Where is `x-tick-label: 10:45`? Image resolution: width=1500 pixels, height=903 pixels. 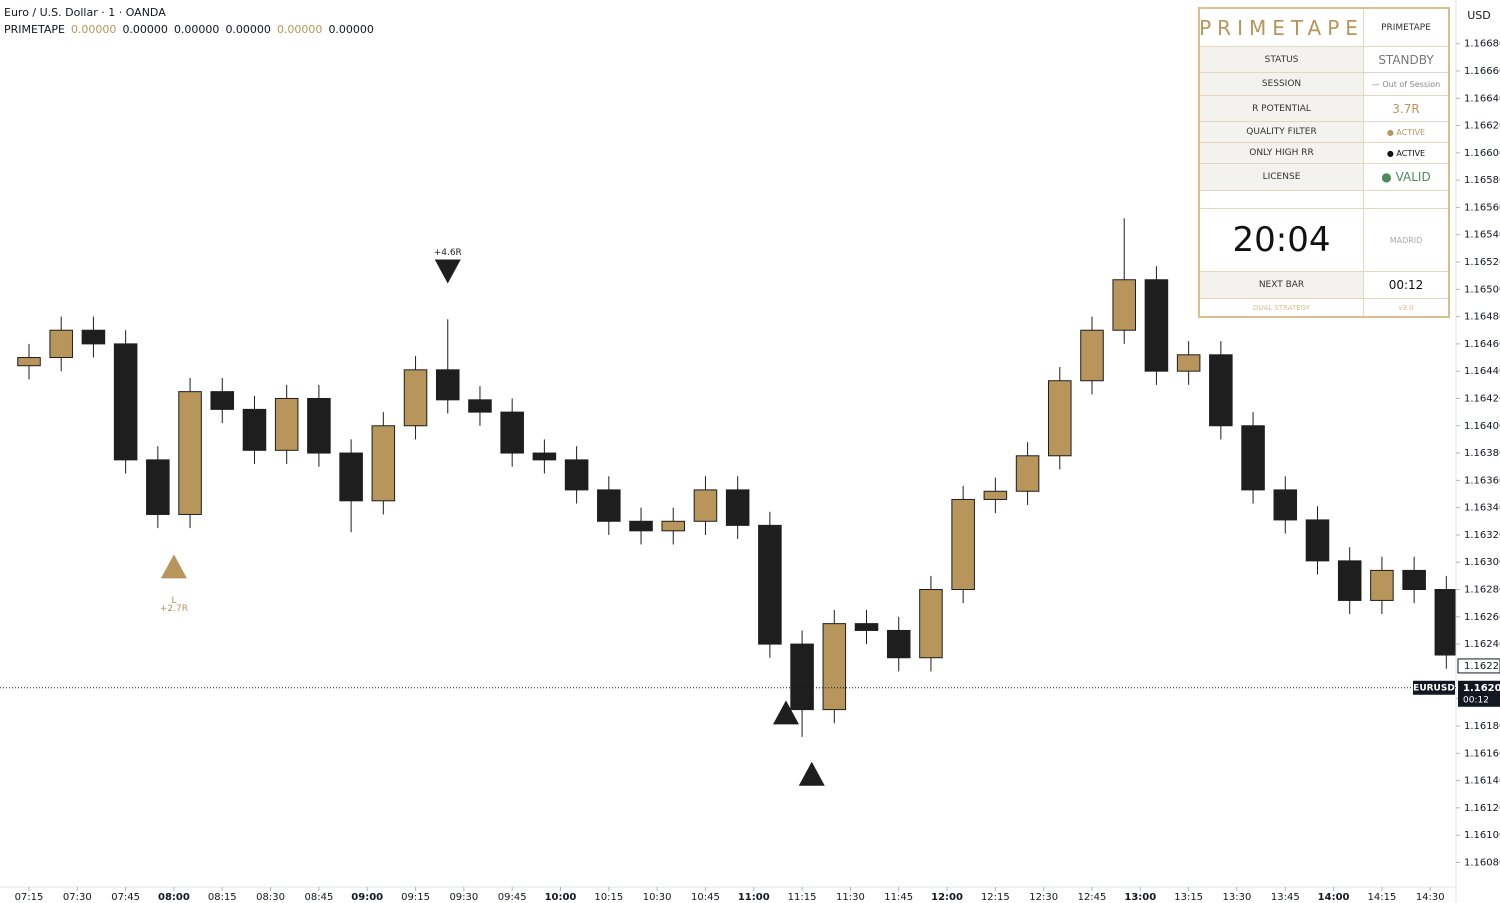
x-tick-label: 10:45 is located at coordinates (705, 897).